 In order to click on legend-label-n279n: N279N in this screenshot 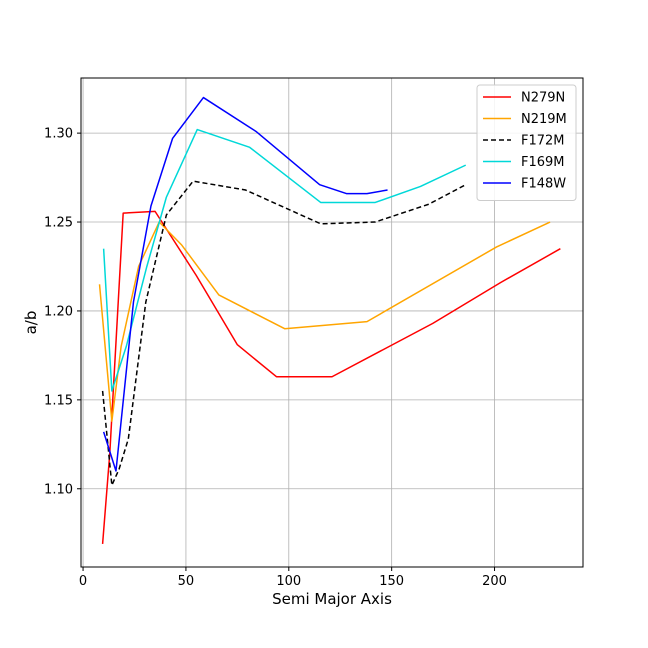, I will do `click(543, 98)`.